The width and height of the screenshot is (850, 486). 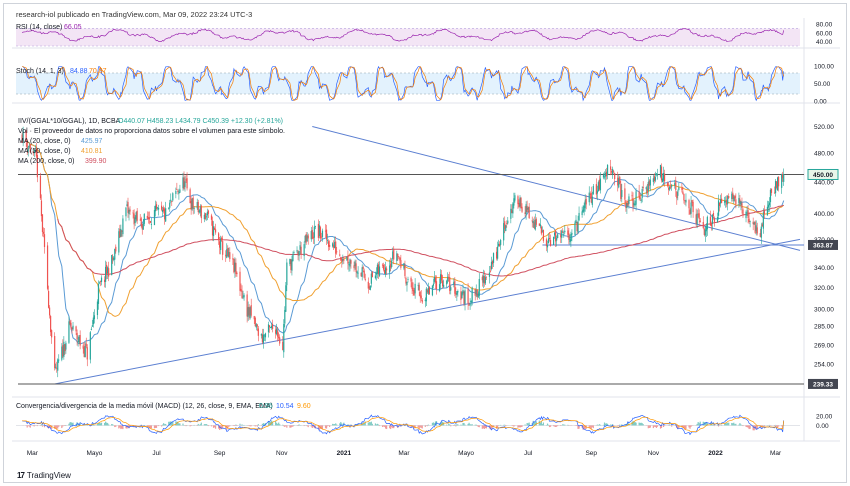 I want to click on price-tick-label-9: 269.00, so click(x=824, y=346).